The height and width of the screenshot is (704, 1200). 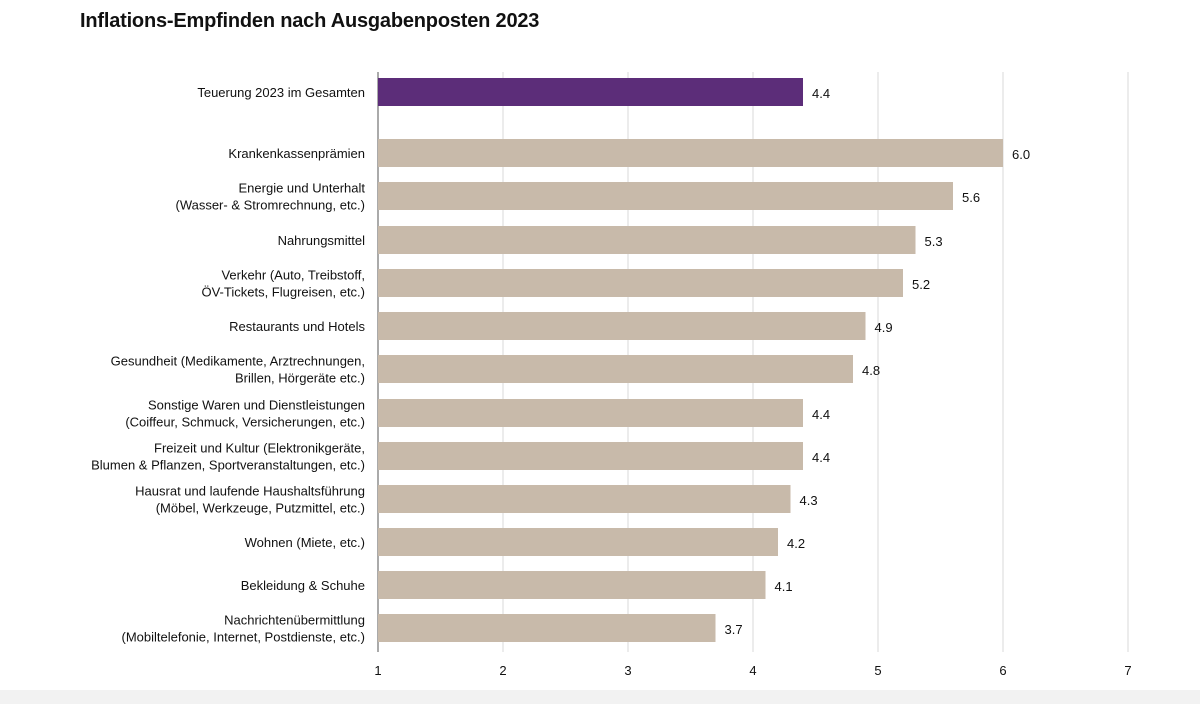 I want to click on category-label: Verkehr (Auto, Treibstoff,, so click(x=293, y=275).